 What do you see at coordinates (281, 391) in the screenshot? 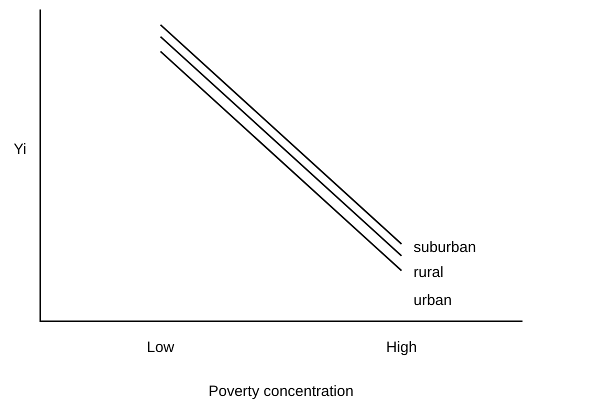
I see `x-axis-title: Poverty concentration` at bounding box center [281, 391].